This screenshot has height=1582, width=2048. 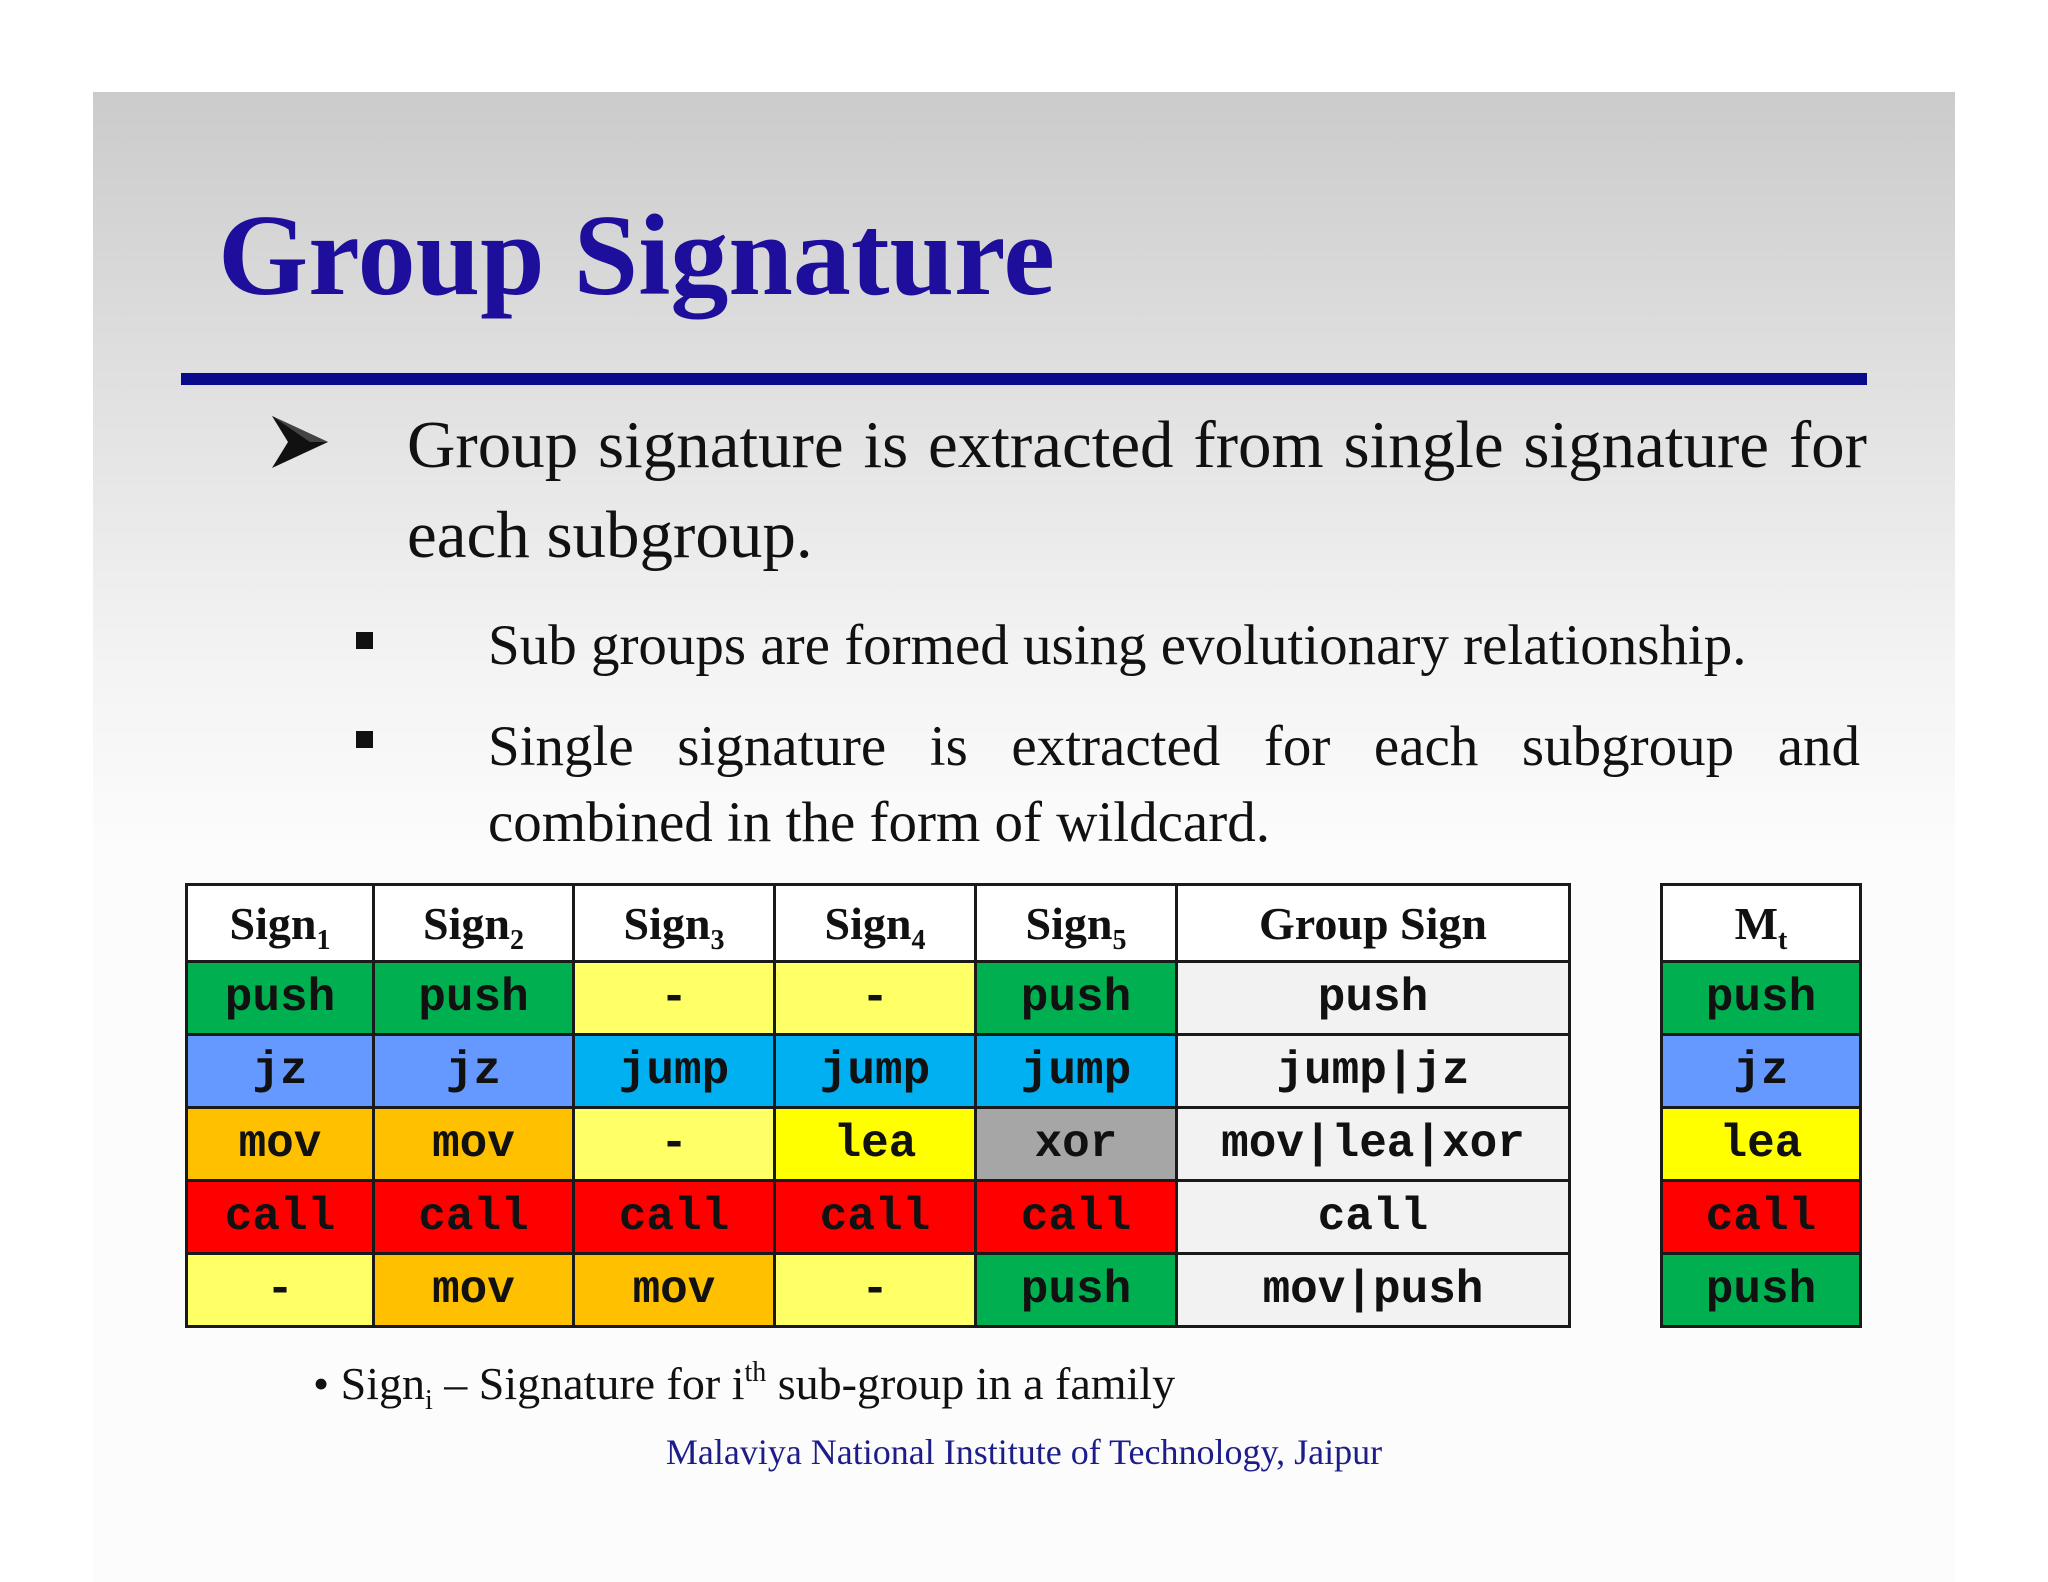 I want to click on column-header: Sign1, so click(x=280, y=923).